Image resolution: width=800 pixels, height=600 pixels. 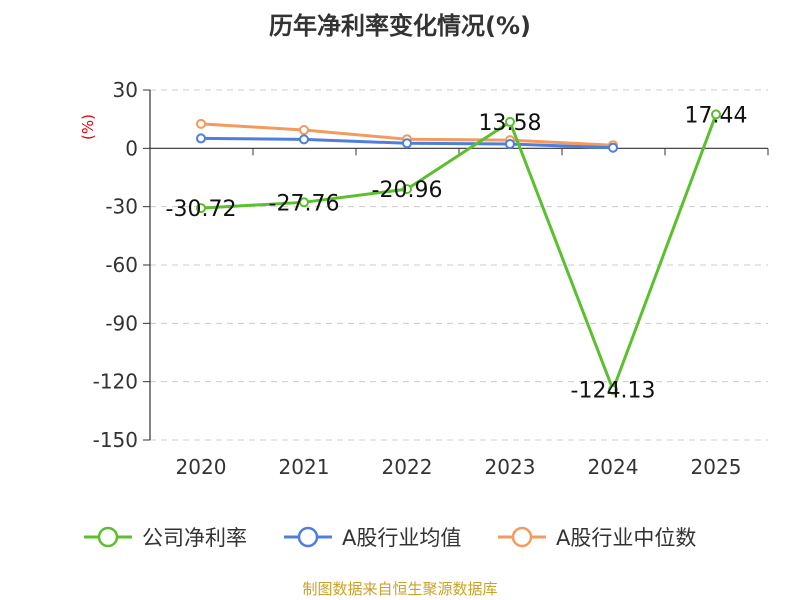 What do you see at coordinates (613, 467) in the screenshot?
I see `x-tick-label: 2024` at bounding box center [613, 467].